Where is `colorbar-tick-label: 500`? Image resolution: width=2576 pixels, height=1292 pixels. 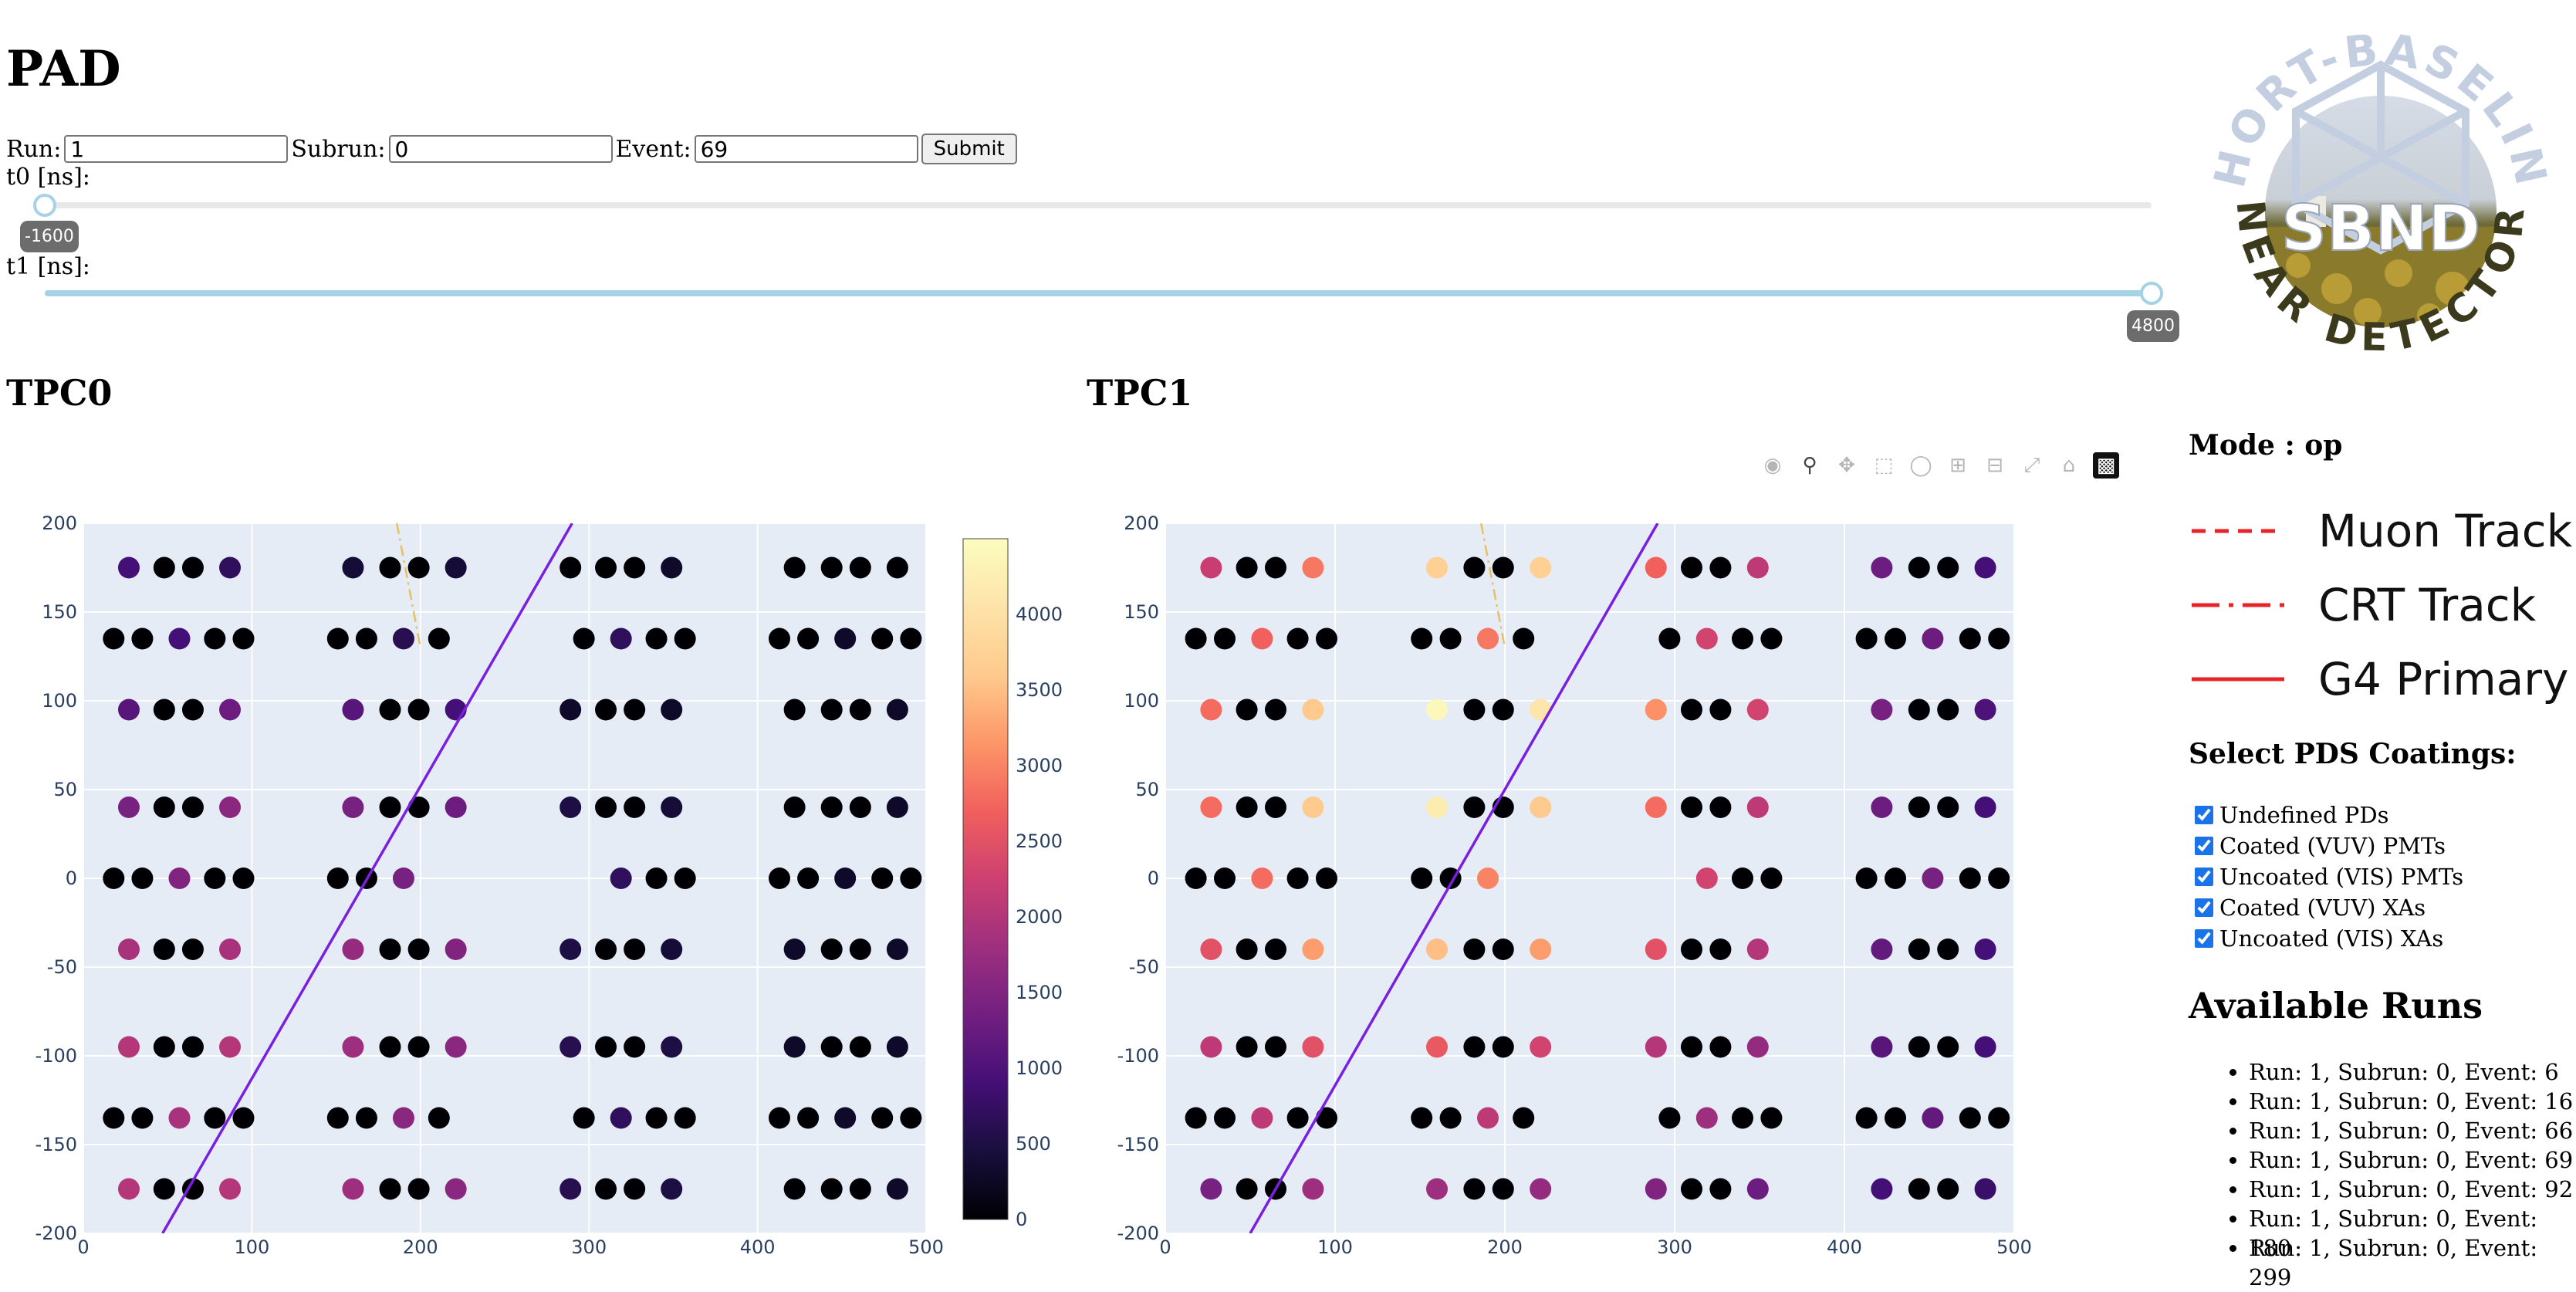
colorbar-tick-label: 500 is located at coordinates (1033, 1144).